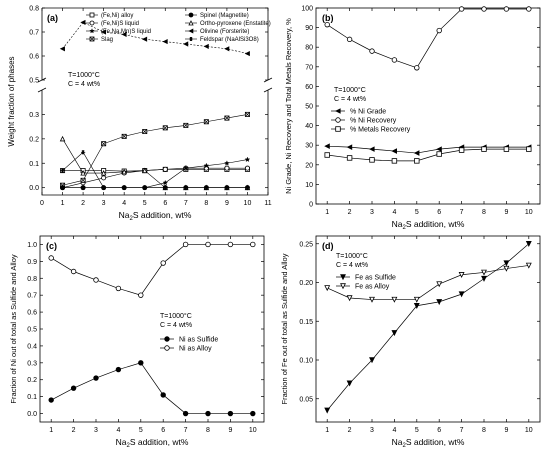  What do you see at coordinates (141, 430) in the screenshot?
I see `x-tick-label: 5` at bounding box center [141, 430].